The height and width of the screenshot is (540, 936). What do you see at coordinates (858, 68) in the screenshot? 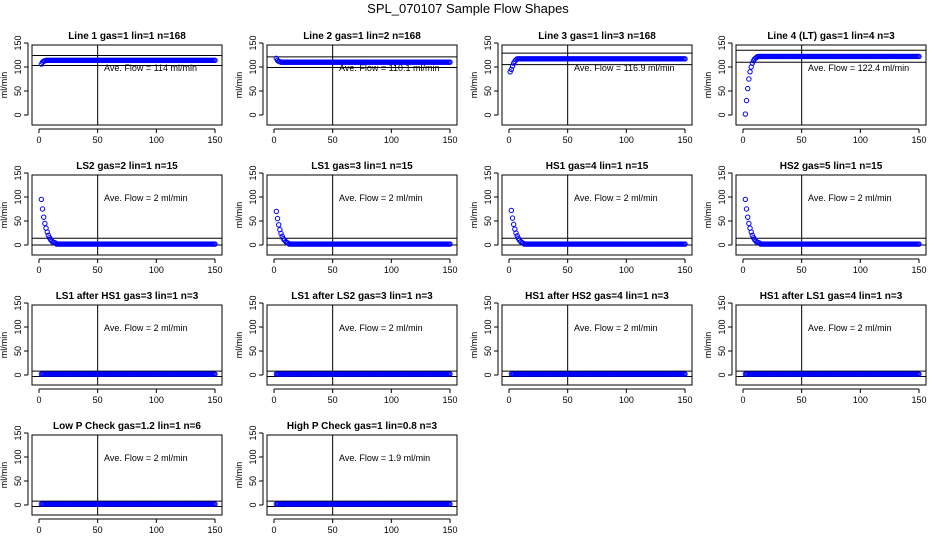
I see `average-flow-label: Ave. Flow = 122.4 ml/min` at bounding box center [858, 68].